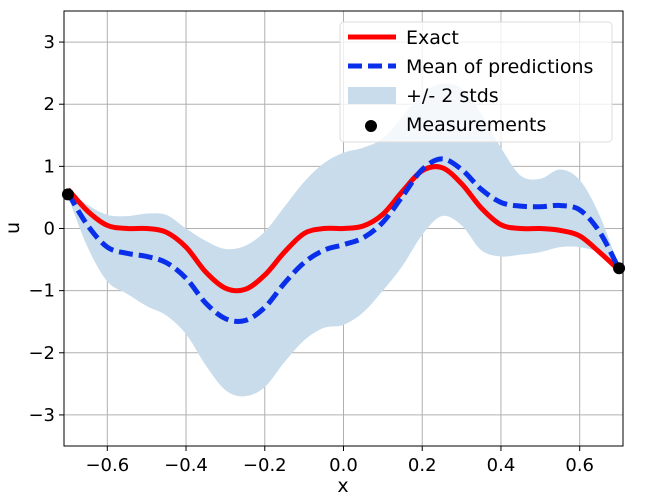  I want to click on y-axis-ticks: −3 −2 −1 0 1 2 3, so click(46, 229).